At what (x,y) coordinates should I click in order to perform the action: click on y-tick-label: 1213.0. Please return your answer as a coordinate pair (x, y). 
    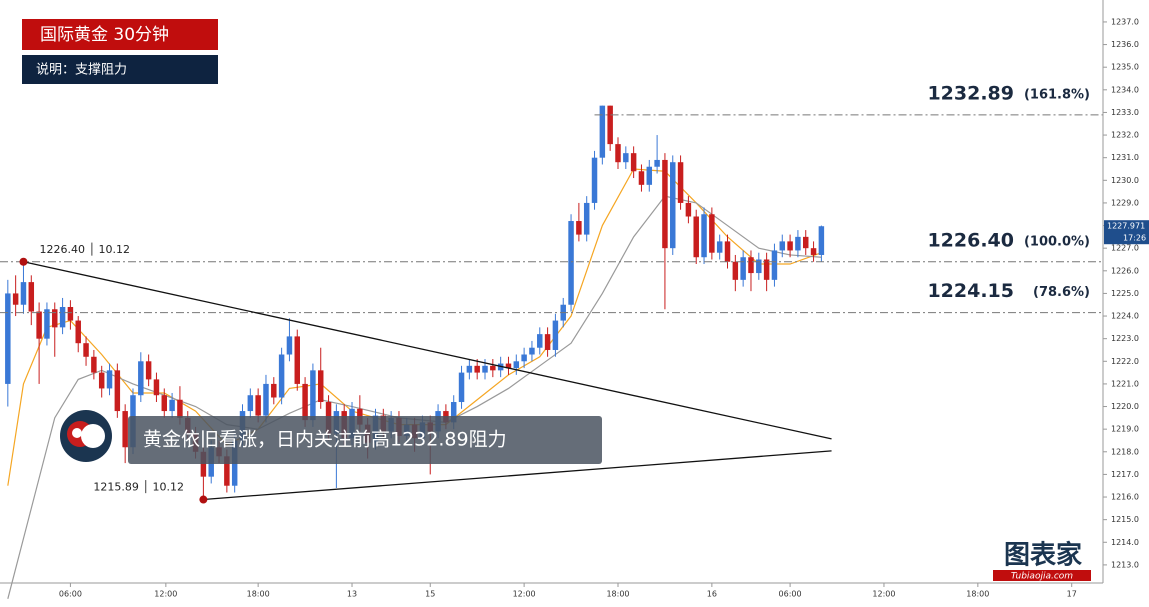
    Looking at the image, I should click on (1125, 564).